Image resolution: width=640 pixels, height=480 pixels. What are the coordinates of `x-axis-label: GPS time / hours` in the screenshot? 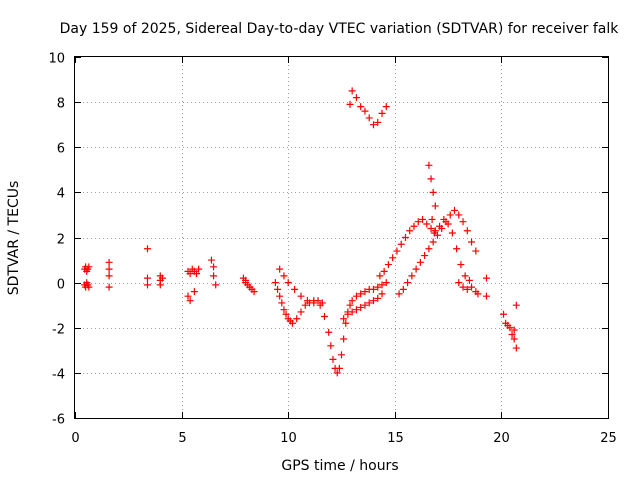 It's located at (339, 466).